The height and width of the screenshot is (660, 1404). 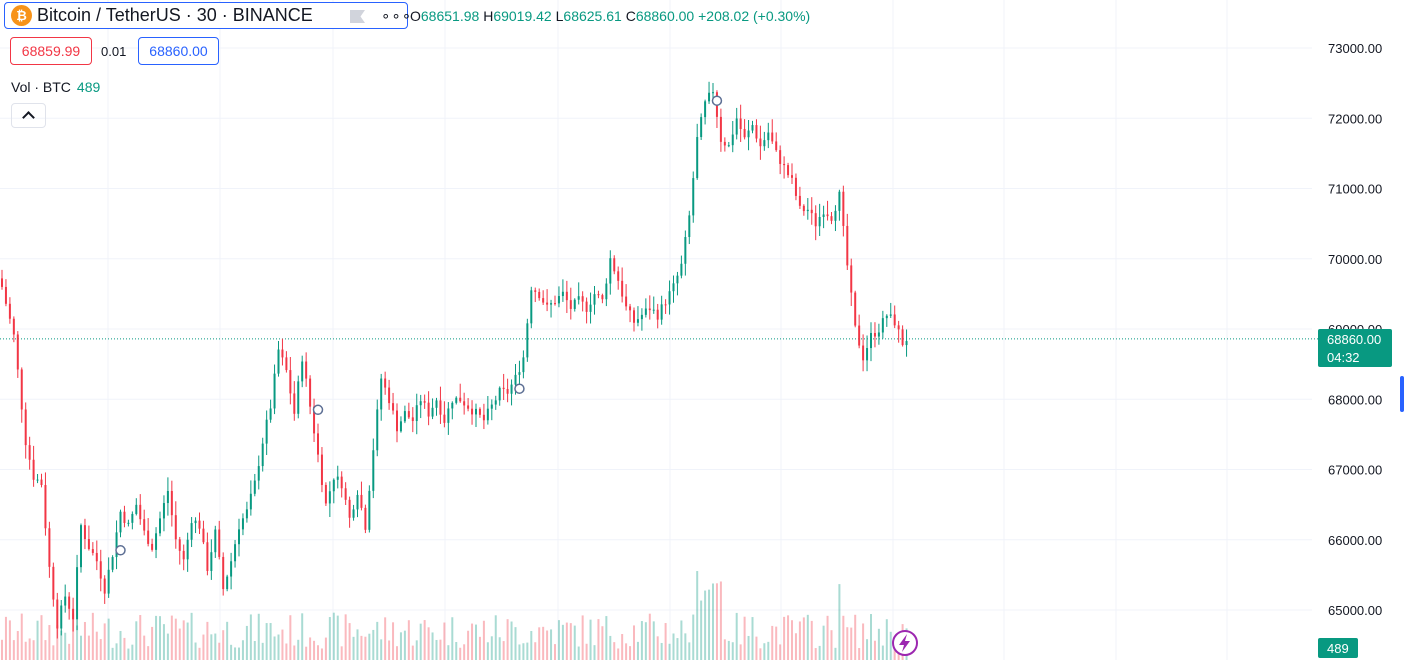 I want to click on more-options-icon: ∘∘∘, so click(x=397, y=16).